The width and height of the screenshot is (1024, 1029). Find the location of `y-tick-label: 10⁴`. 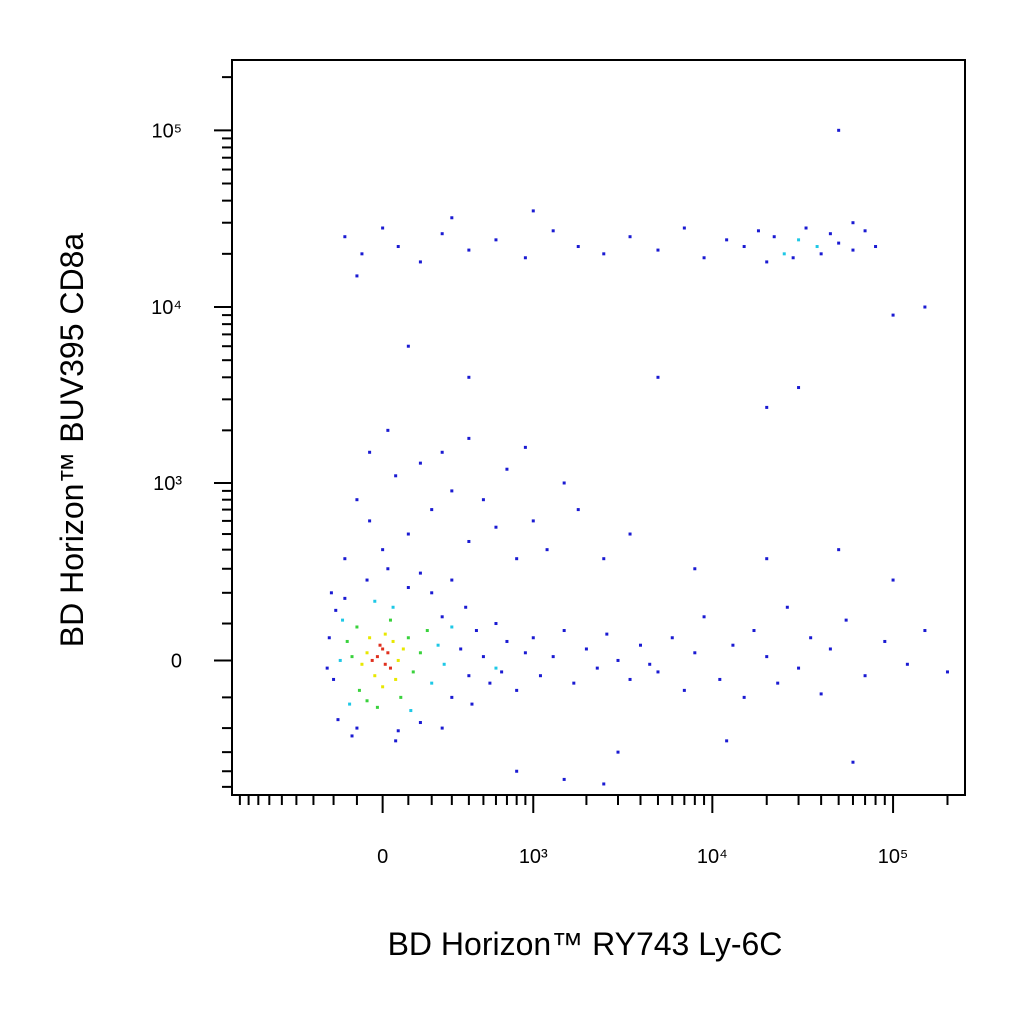

y-tick-label: 10⁴ is located at coordinates (166, 308).